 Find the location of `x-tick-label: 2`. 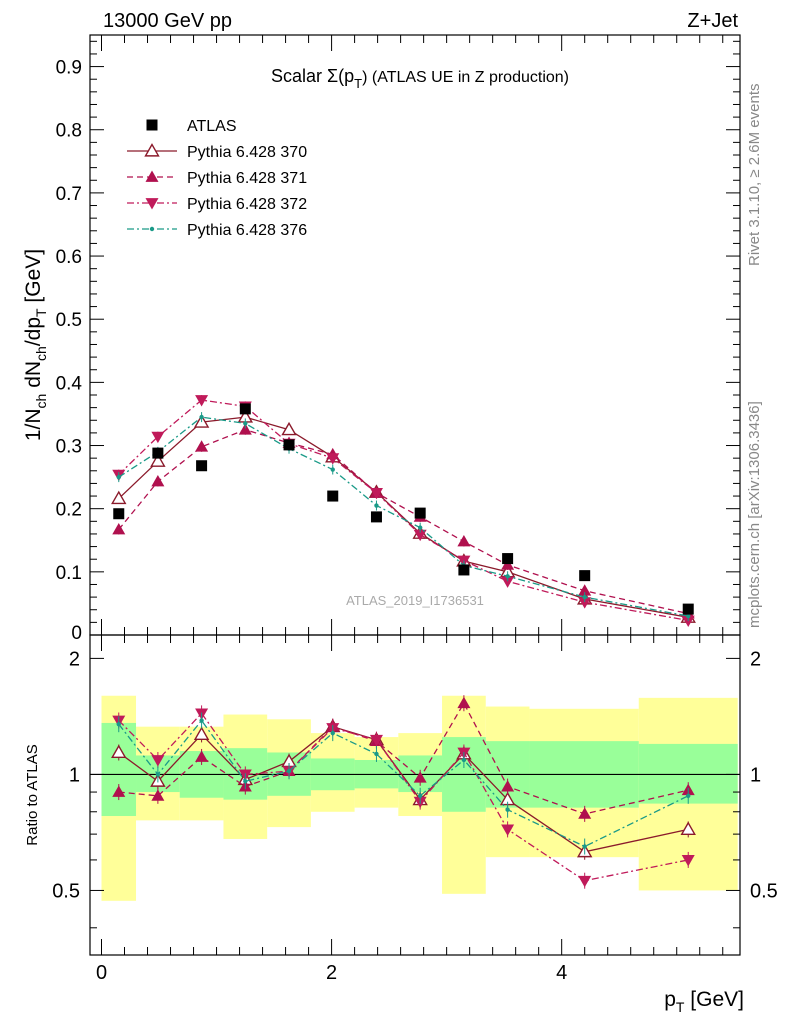

x-tick-label: 2 is located at coordinates (331, 973).